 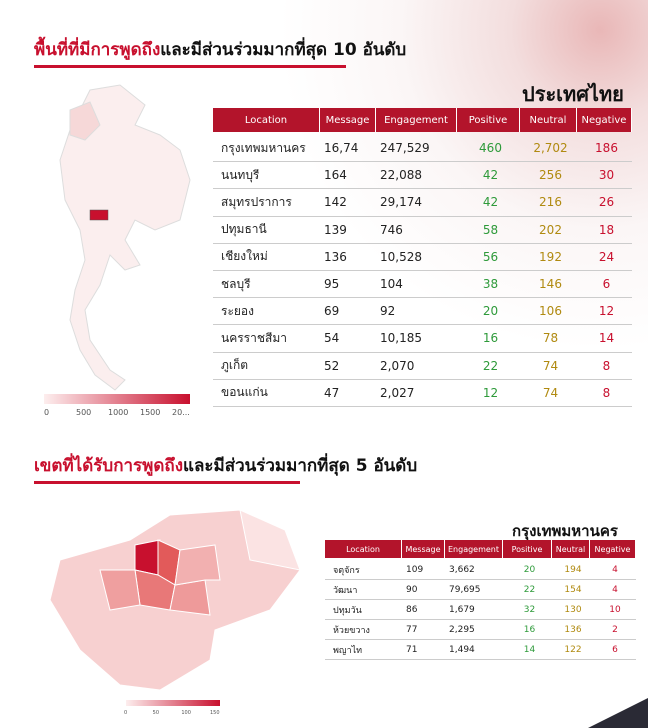 I want to click on title-rest: และมีส่วนร่วมมากที่สุด 5 อันดับ, so click(x=300, y=466).